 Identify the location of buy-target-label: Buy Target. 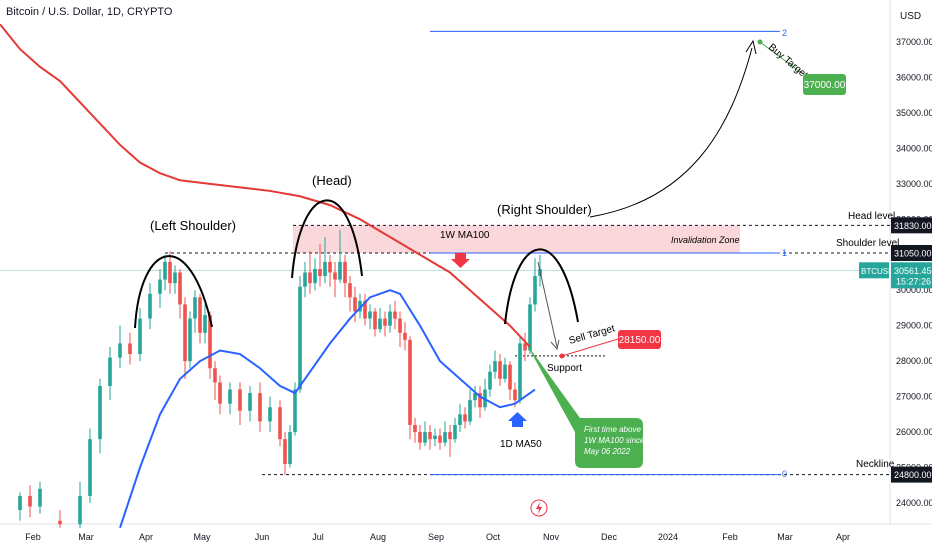
(788, 61).